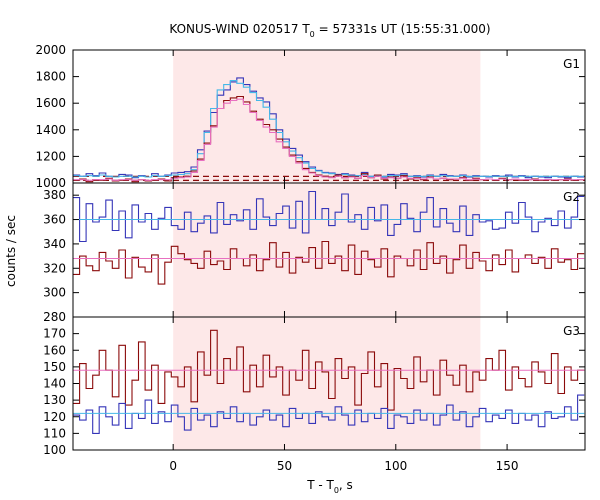  Describe the element at coordinates (395, 466) in the screenshot. I see `x-tick-label: 100` at that location.